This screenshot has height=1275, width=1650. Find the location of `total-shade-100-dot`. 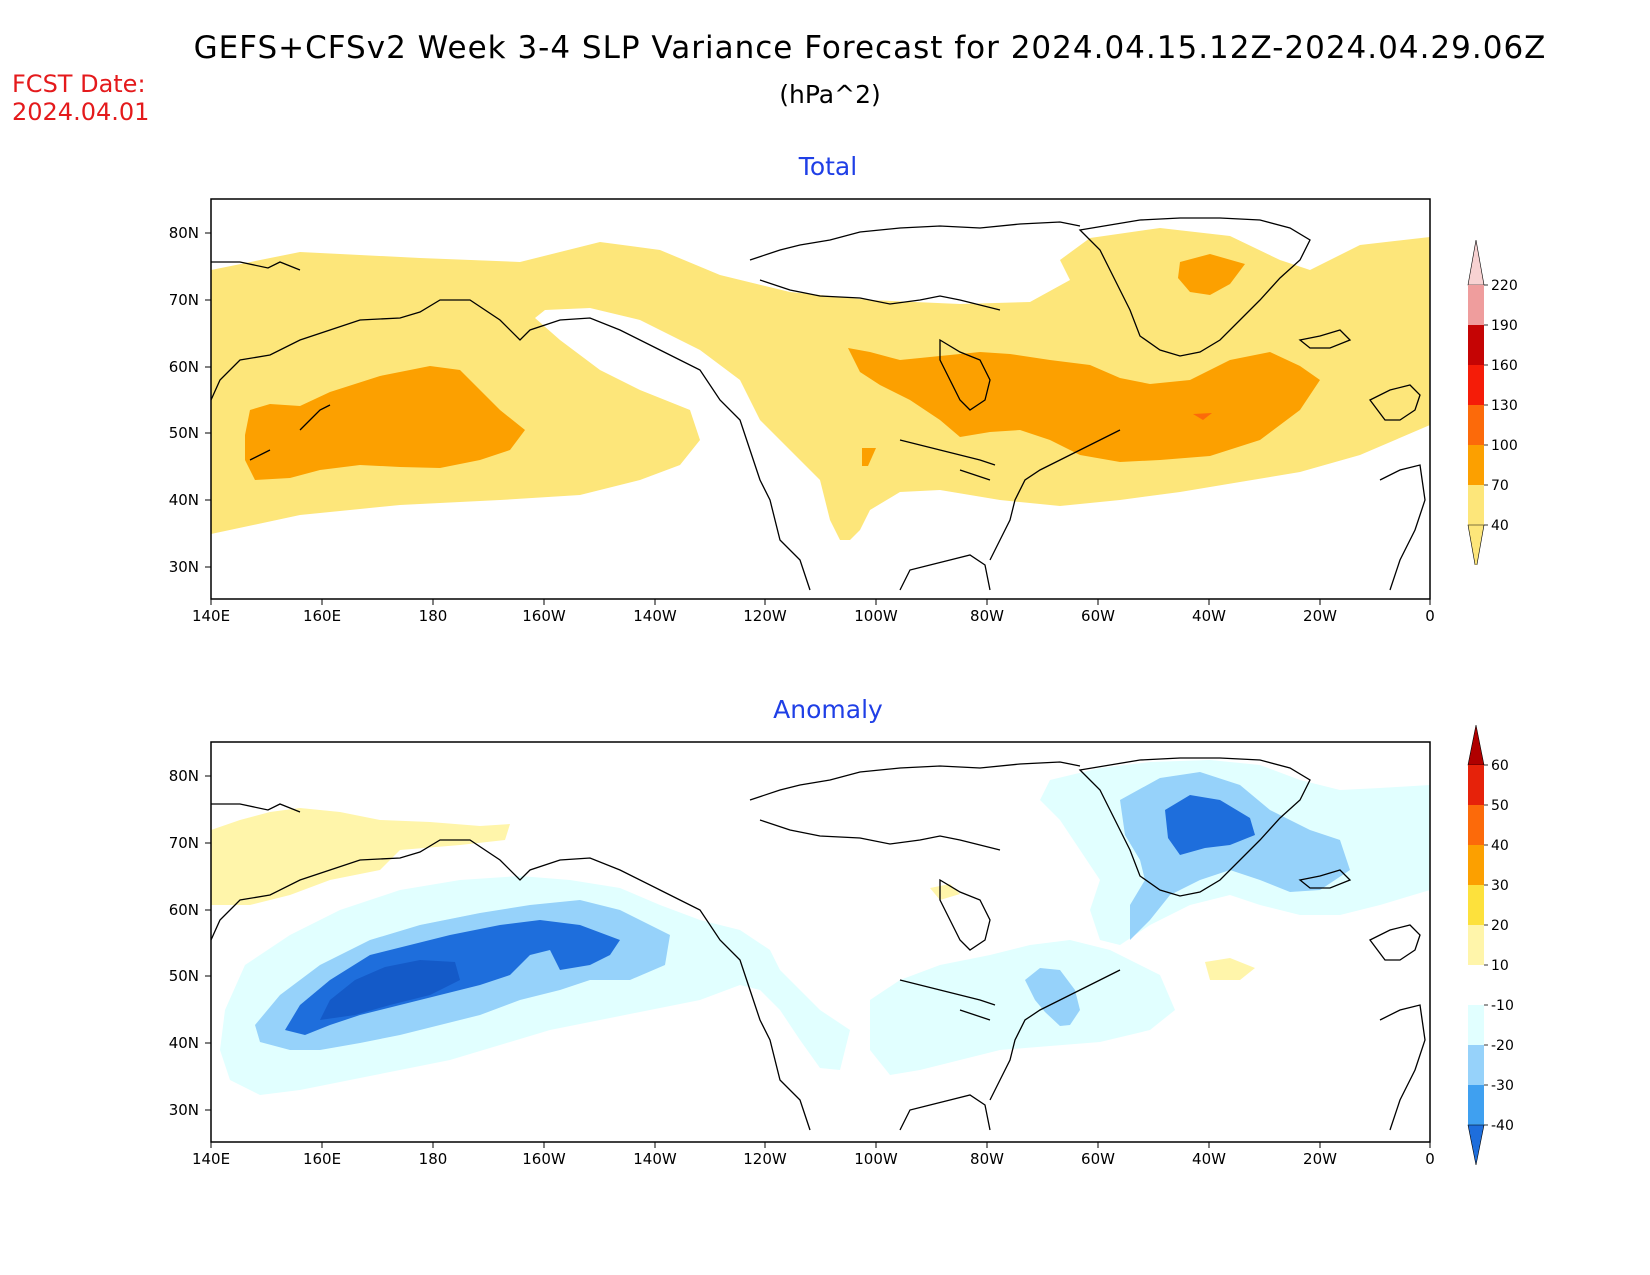

total-shade-100-dot is located at coordinates (1202, 416).